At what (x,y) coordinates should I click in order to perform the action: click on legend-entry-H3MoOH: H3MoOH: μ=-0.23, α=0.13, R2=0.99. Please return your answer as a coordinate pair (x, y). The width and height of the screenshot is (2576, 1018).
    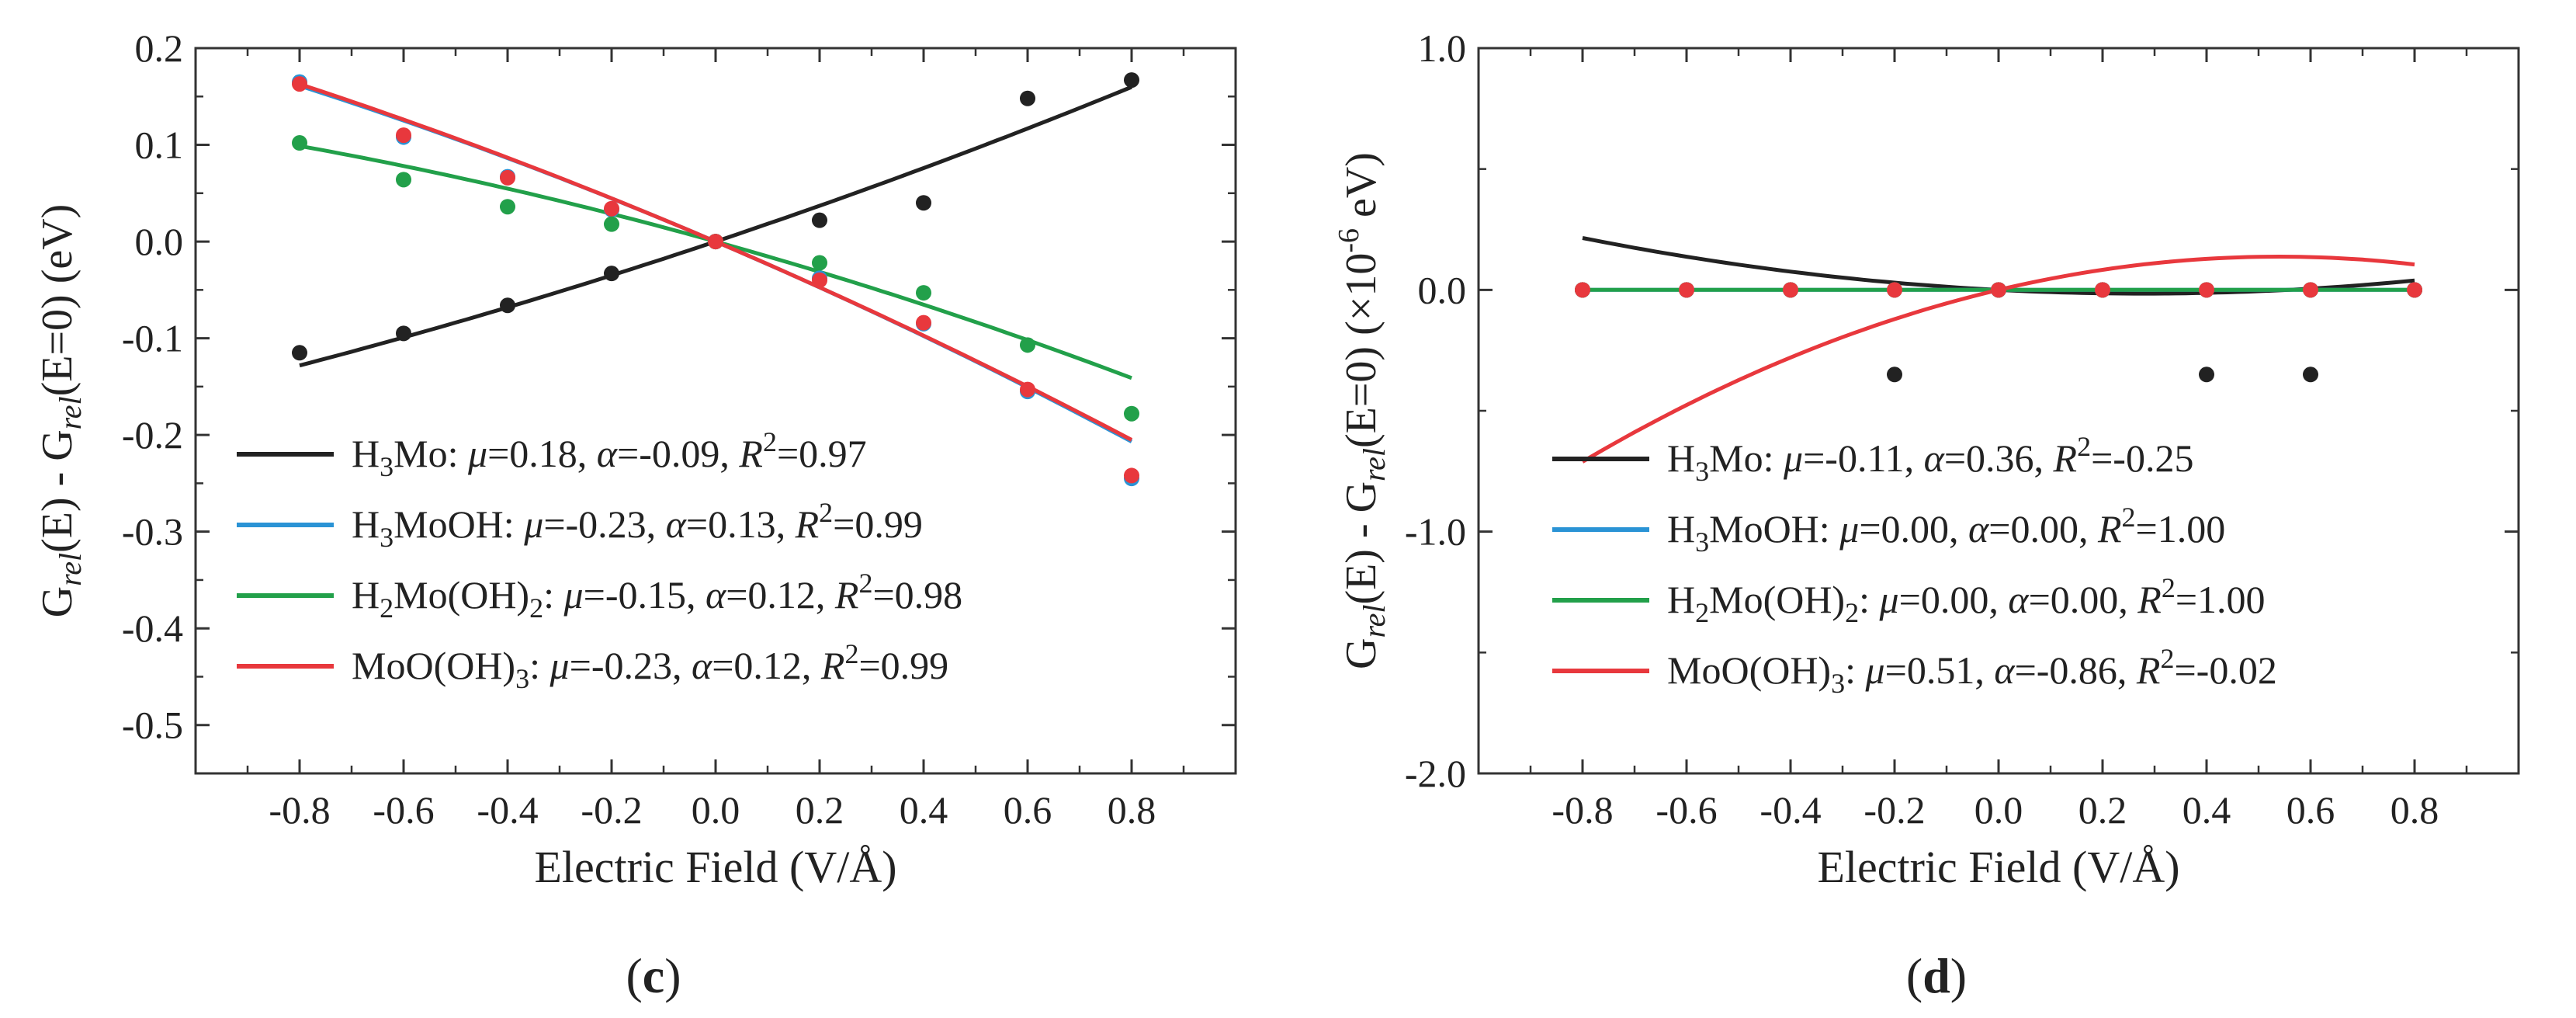
    Looking at the image, I should click on (637, 525).